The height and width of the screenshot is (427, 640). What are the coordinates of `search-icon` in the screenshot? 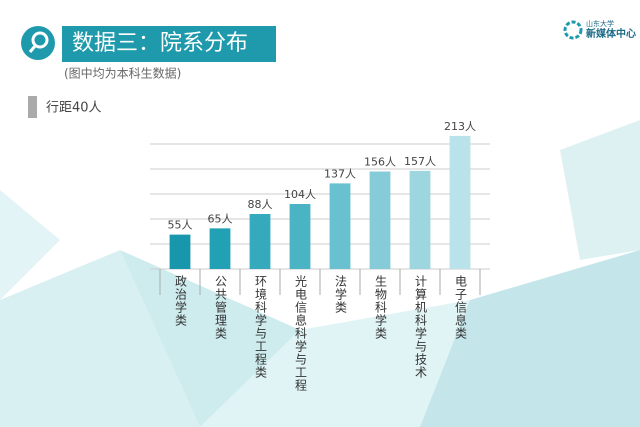 It's located at (38, 43).